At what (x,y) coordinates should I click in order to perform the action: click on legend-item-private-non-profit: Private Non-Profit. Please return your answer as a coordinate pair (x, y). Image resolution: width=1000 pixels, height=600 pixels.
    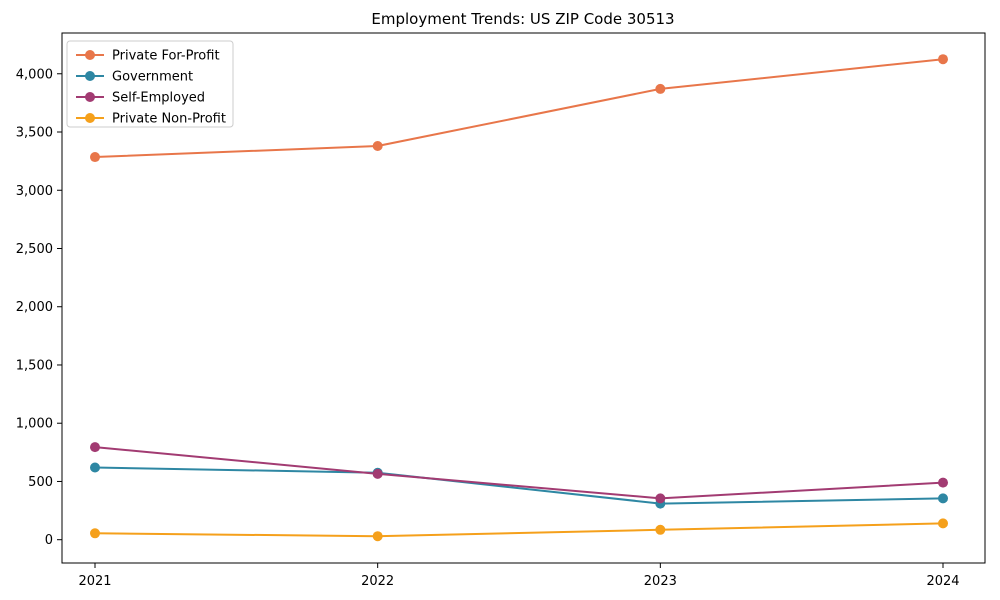
    Looking at the image, I should click on (151, 119).